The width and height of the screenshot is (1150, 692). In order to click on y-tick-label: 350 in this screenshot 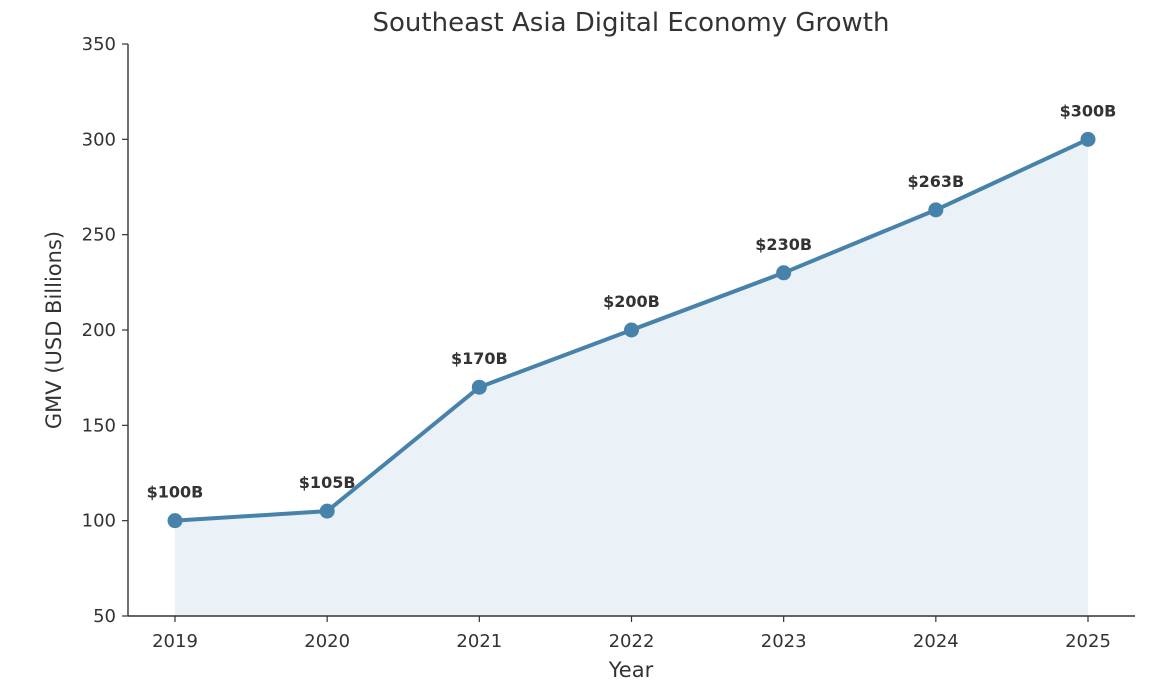, I will do `click(99, 44)`.